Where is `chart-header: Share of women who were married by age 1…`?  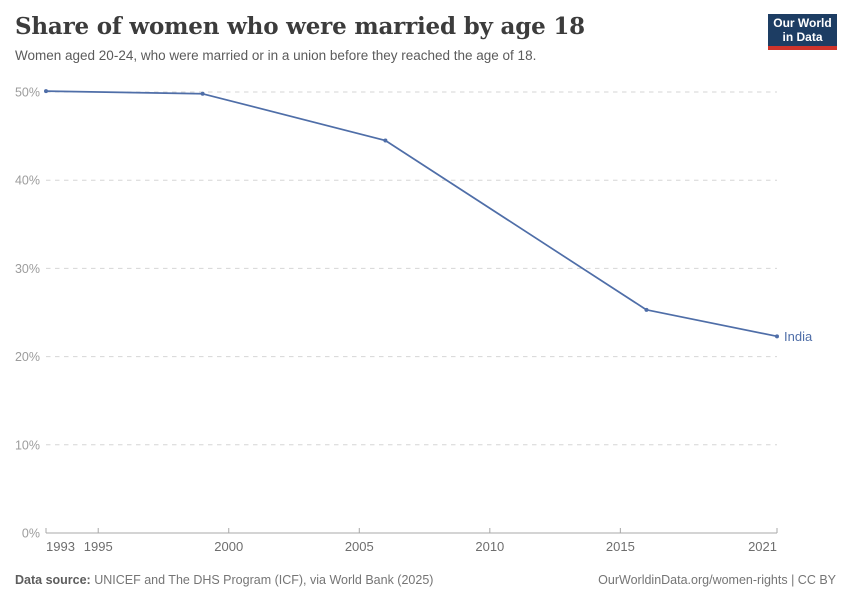
chart-header: Share of women who were married by age 1… is located at coordinates (385, 38).